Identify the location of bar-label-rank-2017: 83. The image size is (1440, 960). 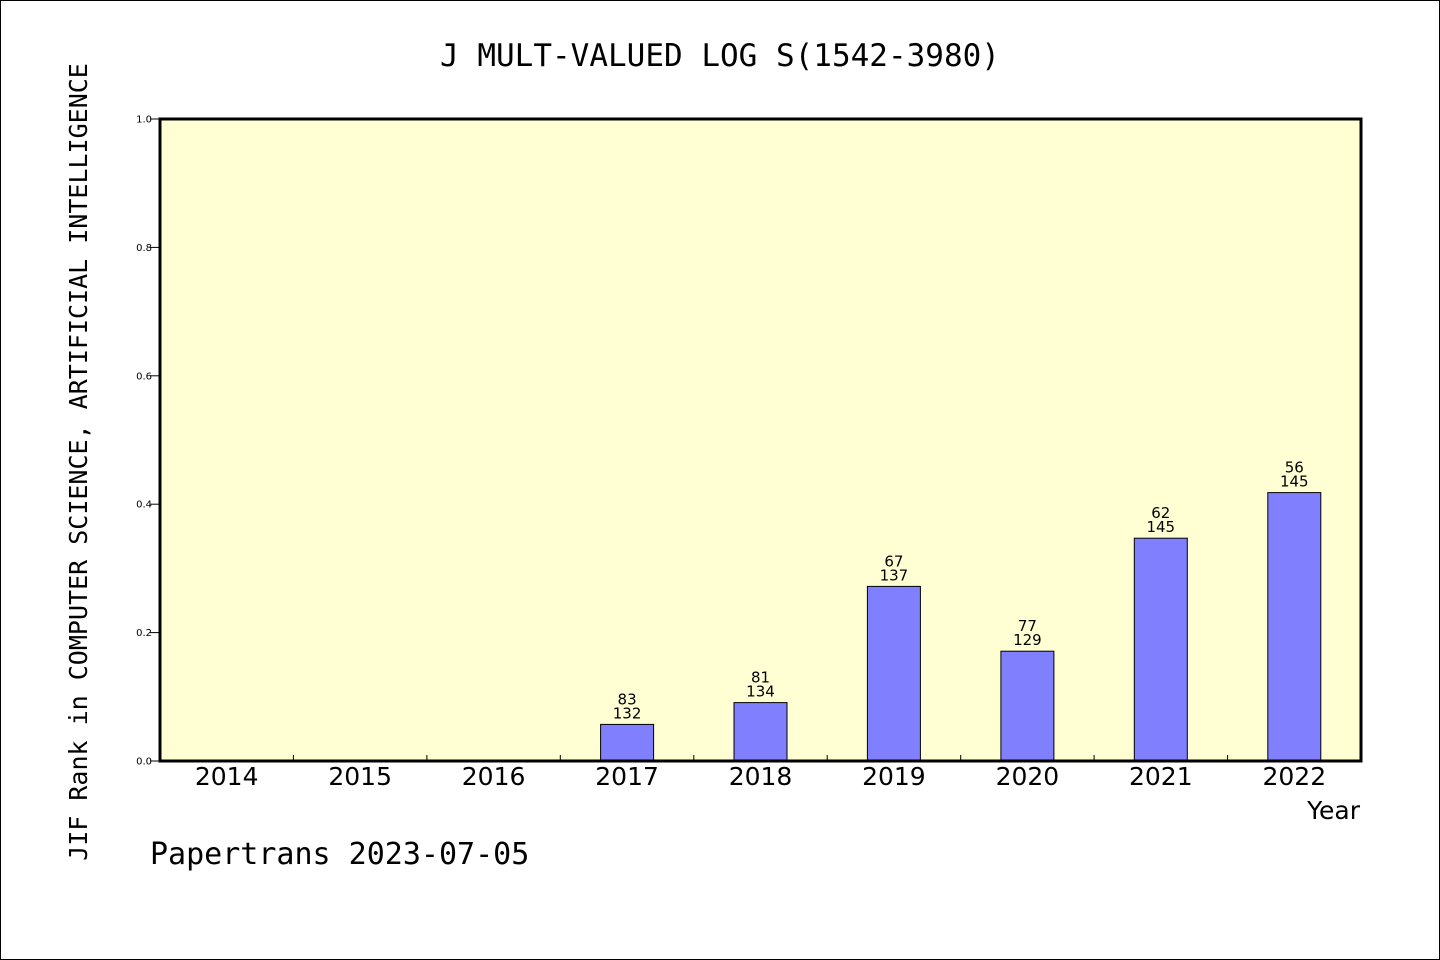
(627, 699).